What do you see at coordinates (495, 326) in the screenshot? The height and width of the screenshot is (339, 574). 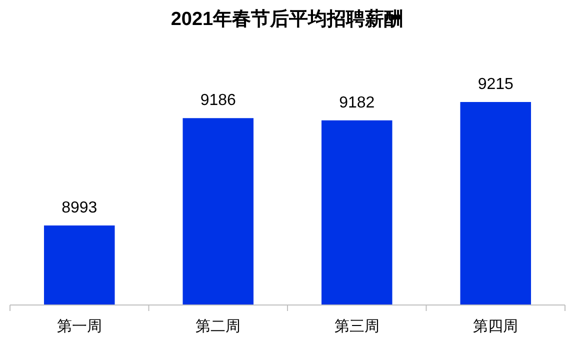 I see `x-tick-label: 第四周` at bounding box center [495, 326].